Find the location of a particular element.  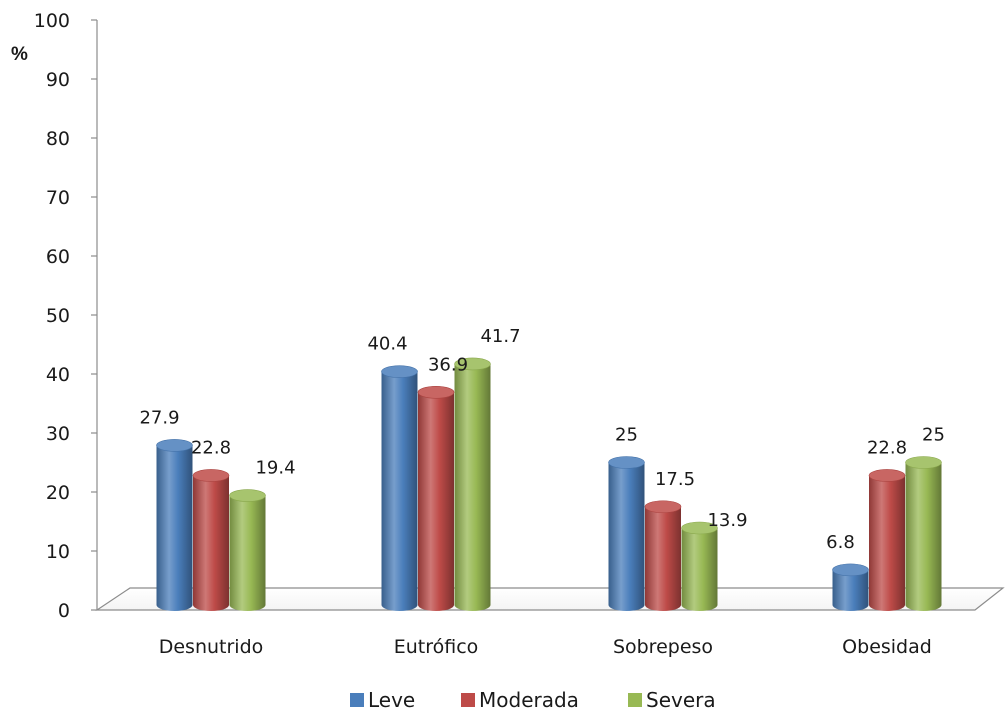

x-category-label: Desnutrido is located at coordinates (211, 647).